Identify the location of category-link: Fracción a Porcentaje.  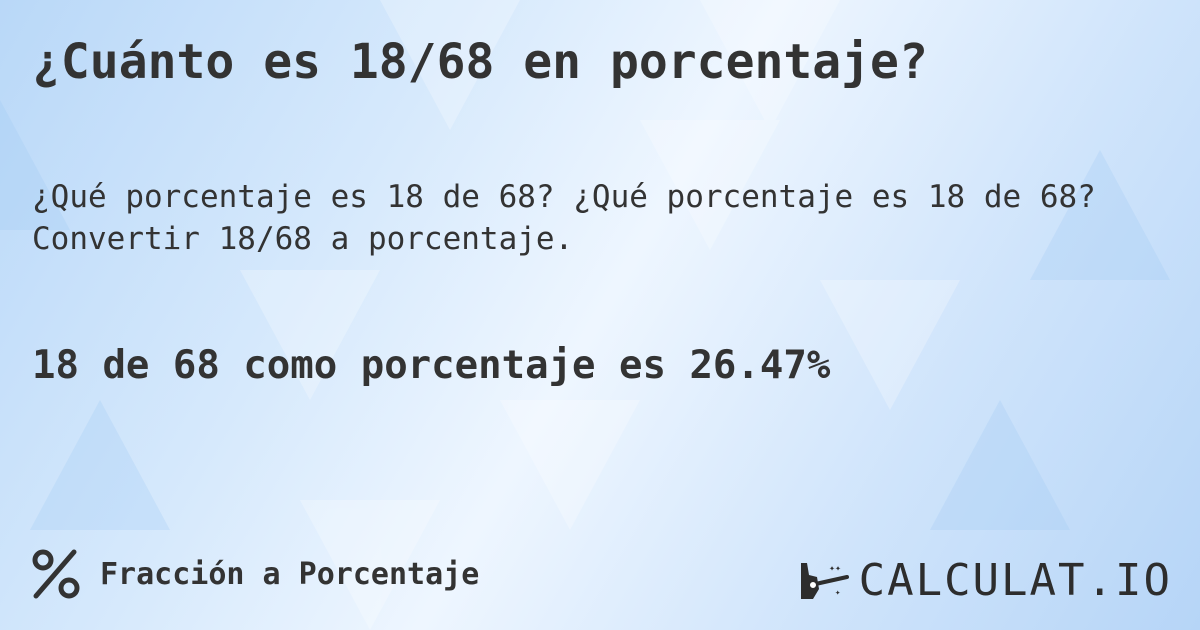
(254, 574).